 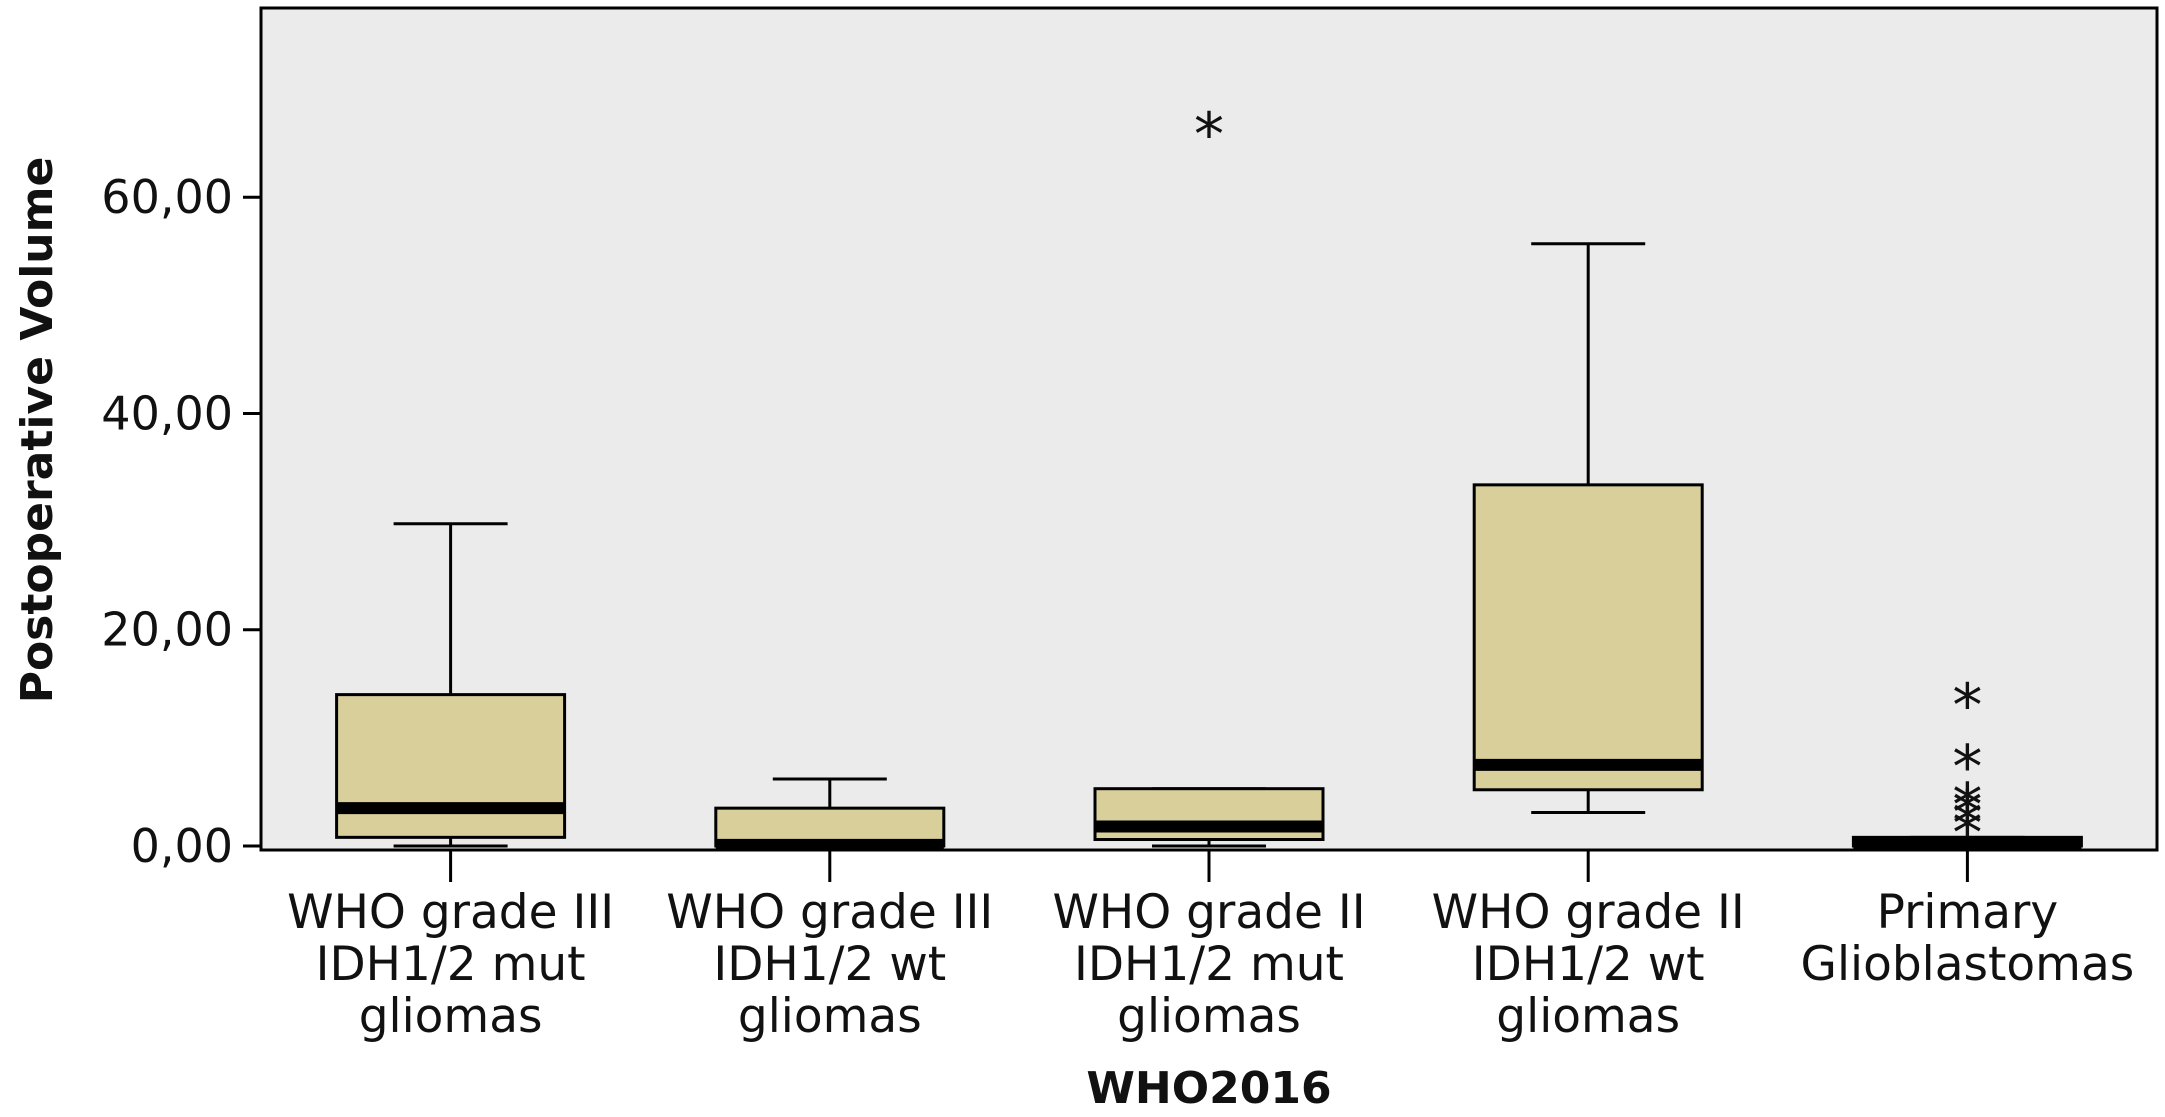 I want to click on y-tick-label: 60,00, so click(x=167, y=197).